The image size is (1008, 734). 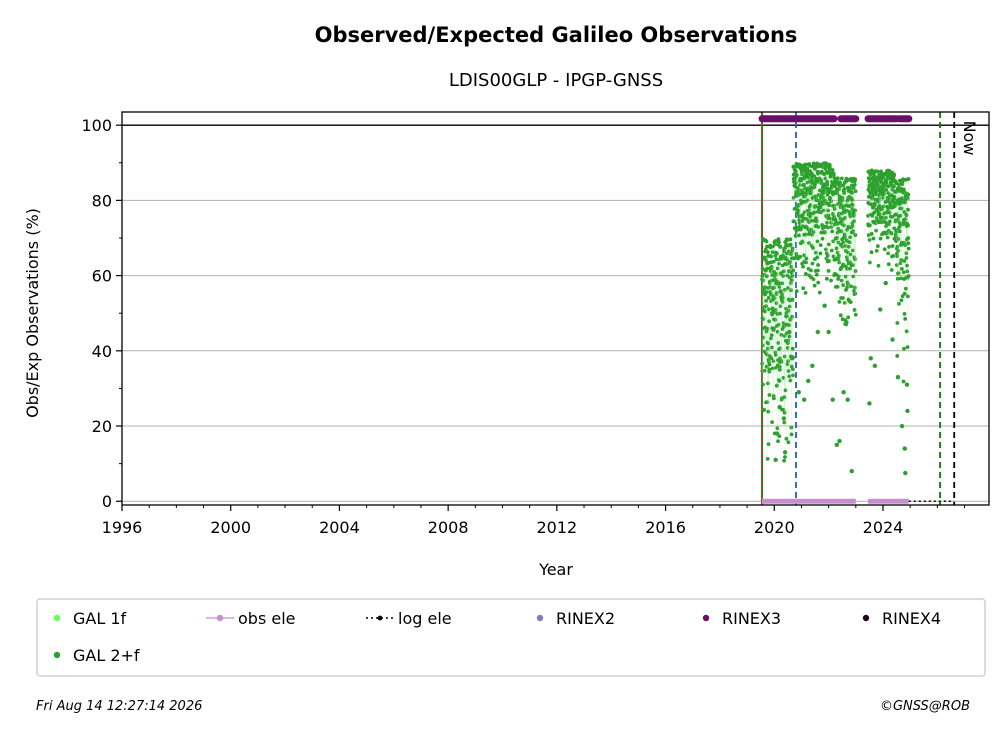 What do you see at coordinates (100, 618) in the screenshot?
I see `legend-label: GAL 1f` at bounding box center [100, 618].